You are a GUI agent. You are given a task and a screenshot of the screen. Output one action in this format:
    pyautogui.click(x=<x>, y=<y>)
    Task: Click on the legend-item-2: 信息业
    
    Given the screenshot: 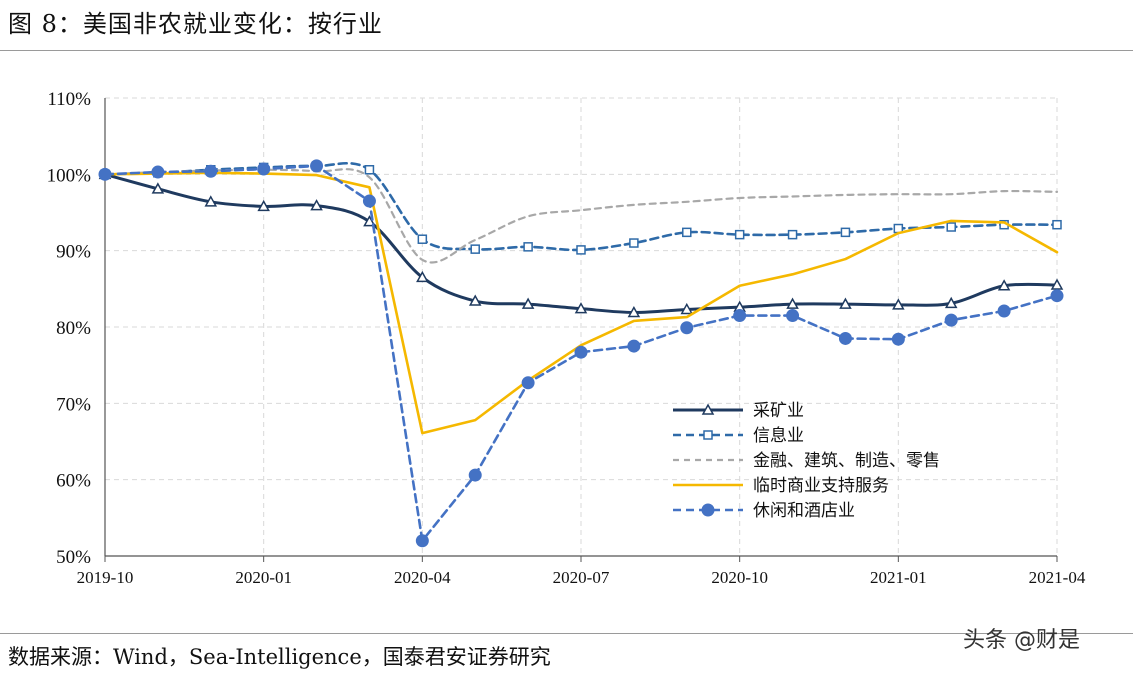 What is the action you would take?
    pyautogui.click(x=738, y=435)
    